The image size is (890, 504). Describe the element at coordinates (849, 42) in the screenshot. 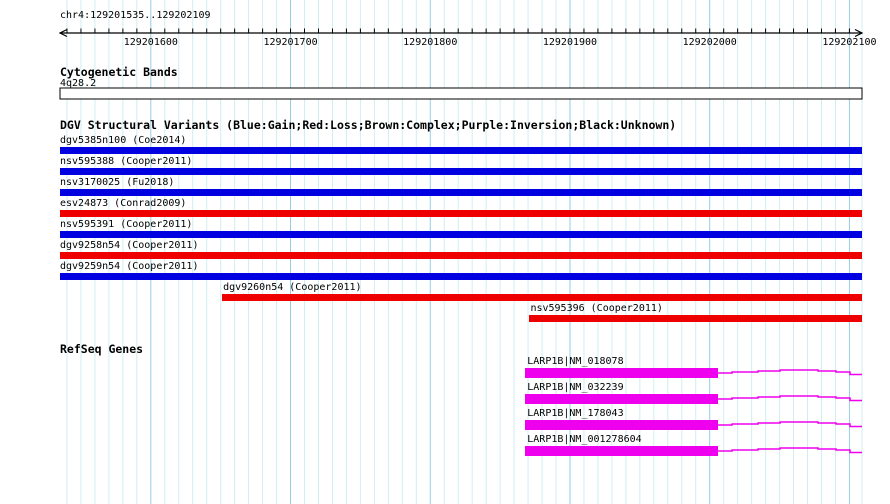

I see `ruler-tick-label: 129202100` at that location.